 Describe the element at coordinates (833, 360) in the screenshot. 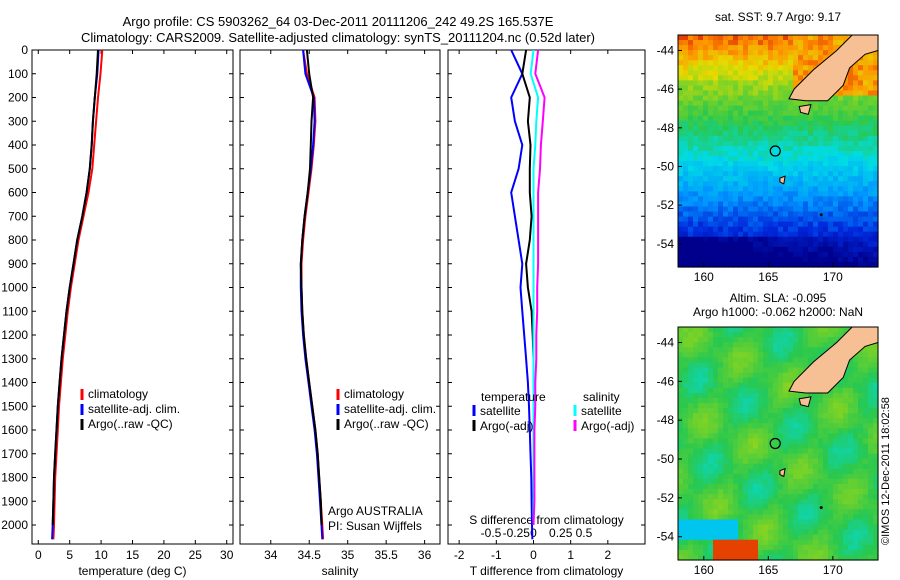

I see `land-new-zealand` at that location.